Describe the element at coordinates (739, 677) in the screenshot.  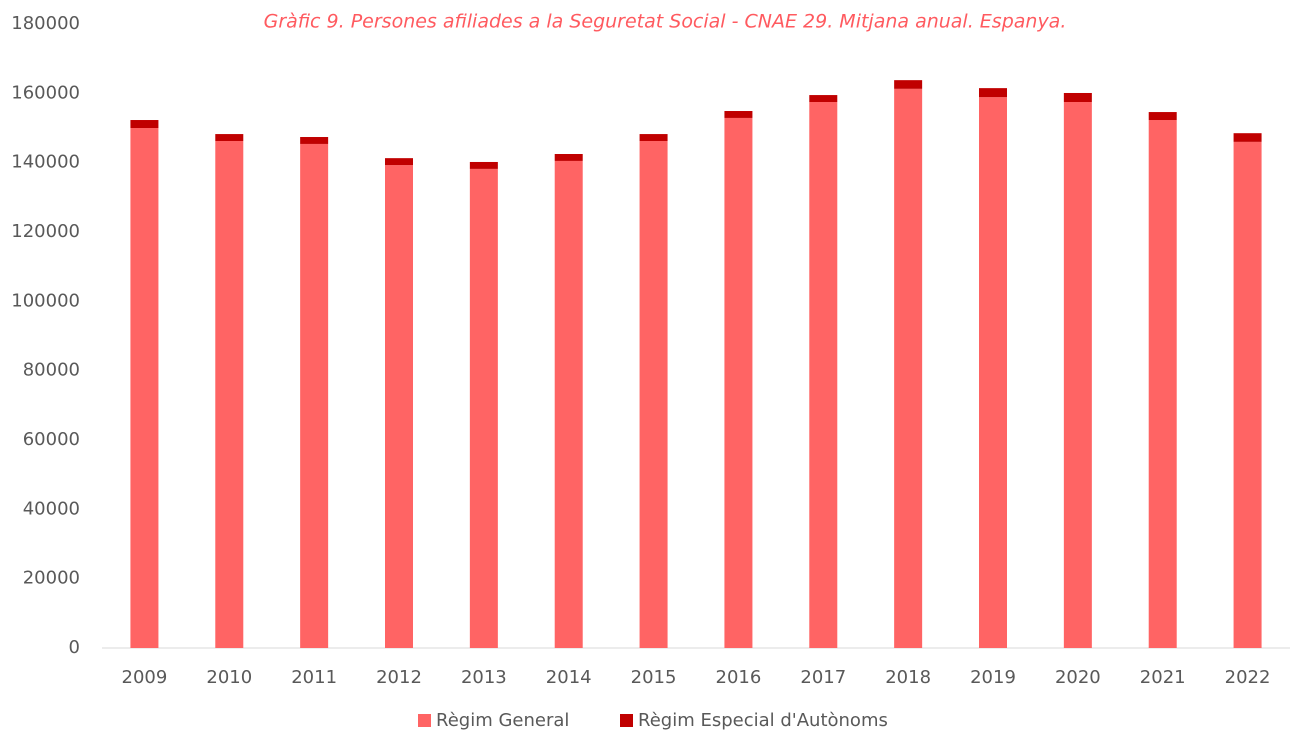
I see `x-tick-label: 2016` at that location.